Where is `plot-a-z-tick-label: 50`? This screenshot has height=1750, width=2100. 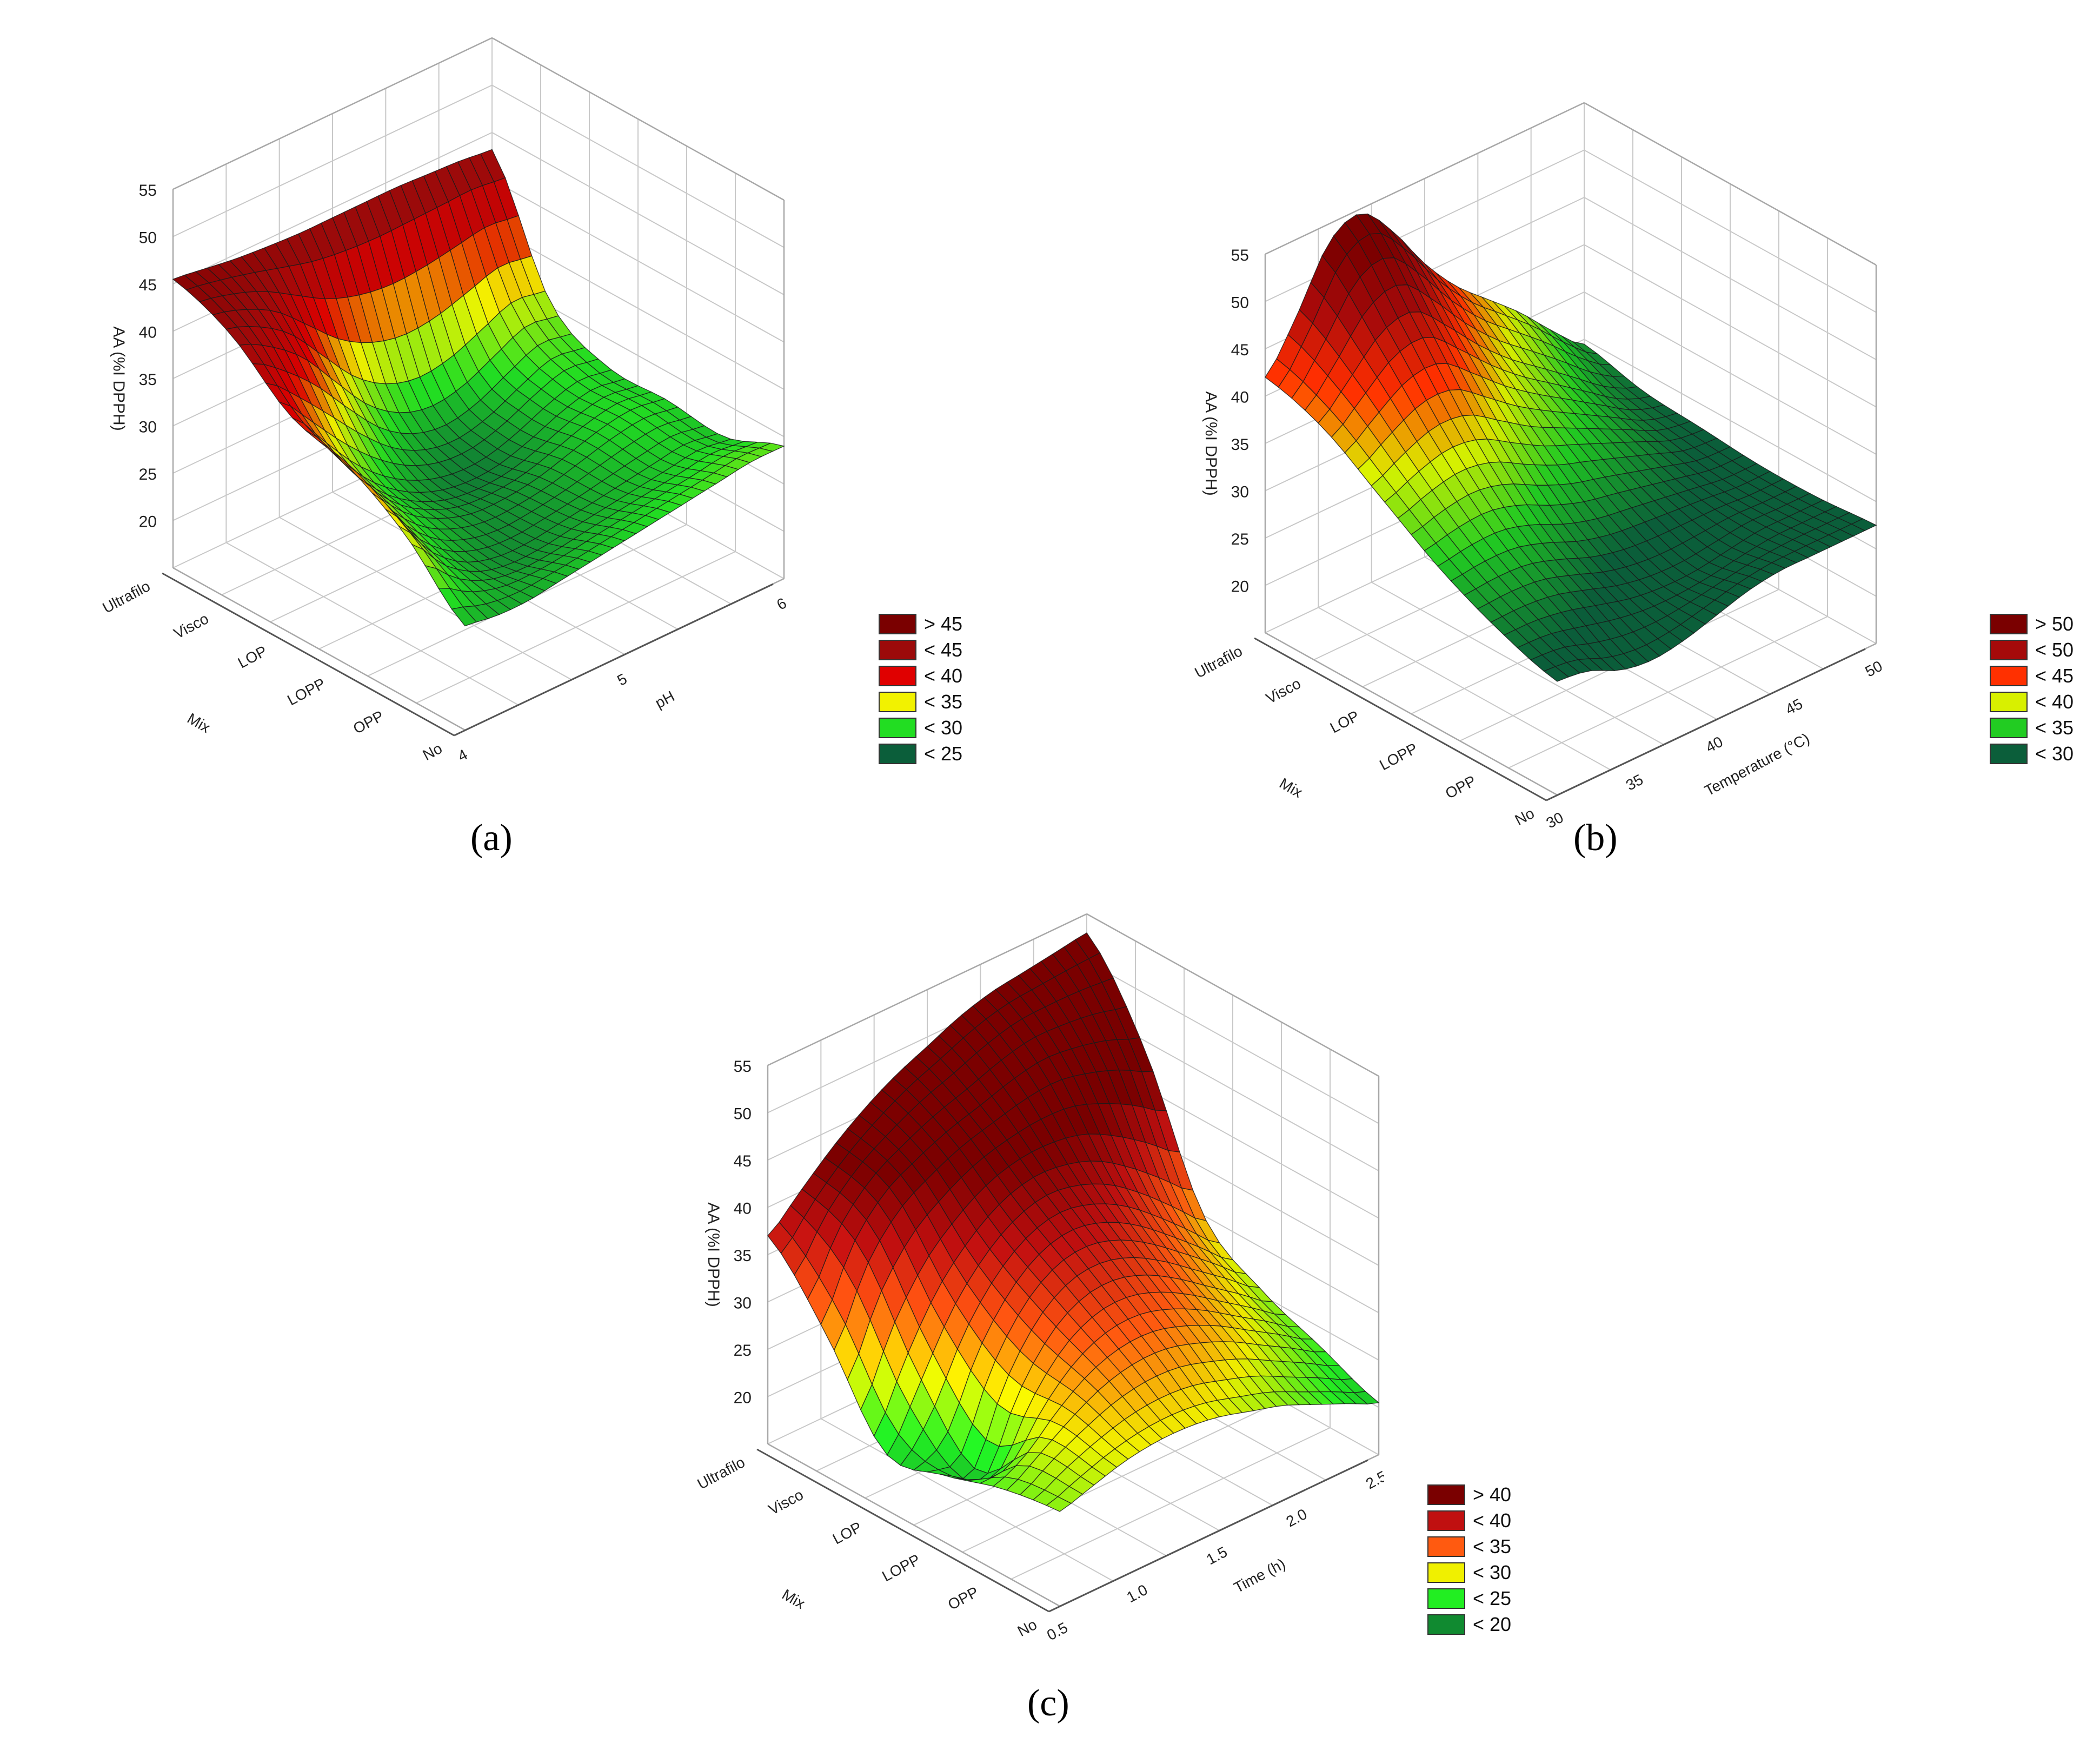 plot-a-z-tick-label: 50 is located at coordinates (148, 238).